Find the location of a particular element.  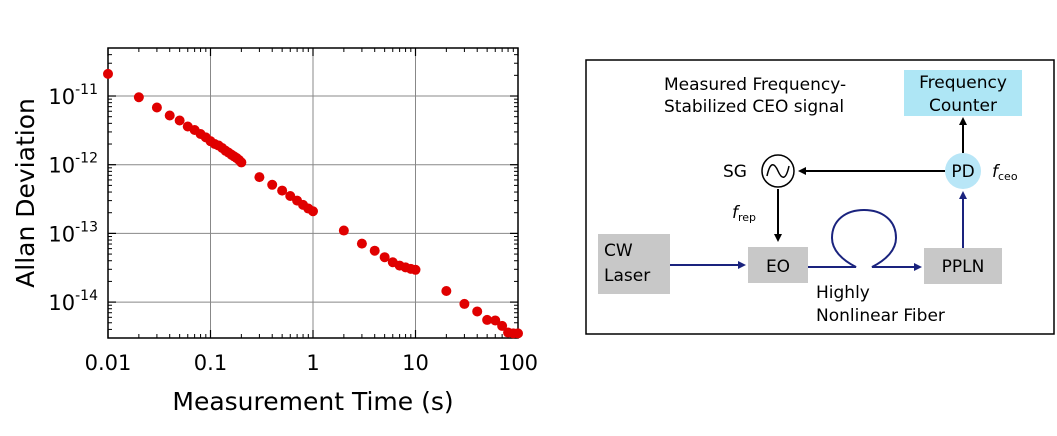

nonlinear-fiber-path is located at coordinates (865, 239).